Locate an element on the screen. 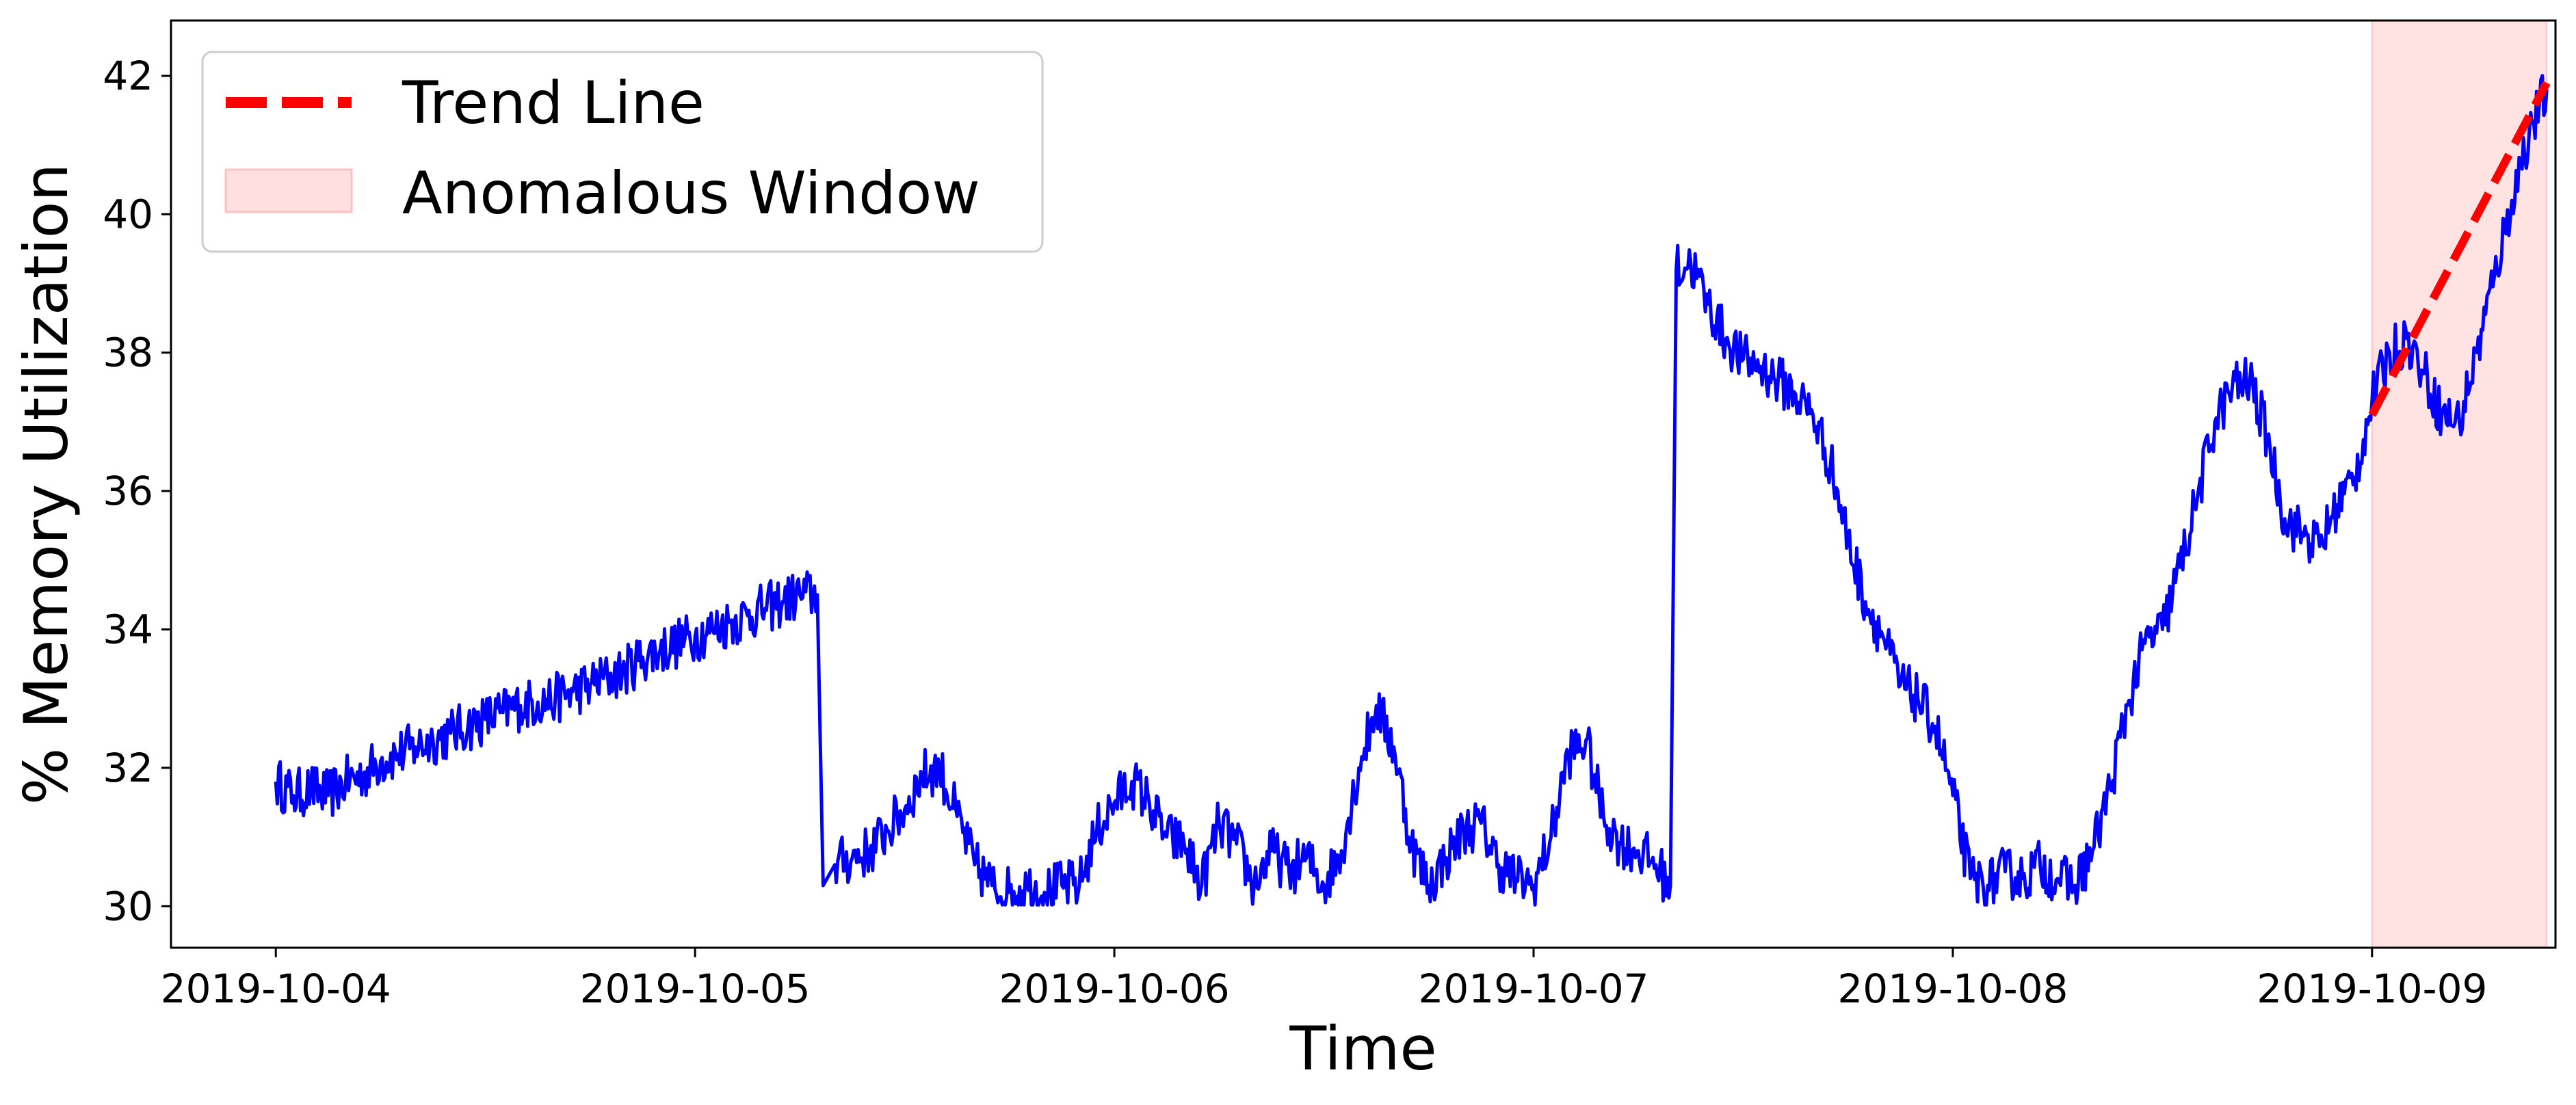 This screenshot has width=2576, height=1105. legend: Trend Line Anomalous Window is located at coordinates (622, 152).